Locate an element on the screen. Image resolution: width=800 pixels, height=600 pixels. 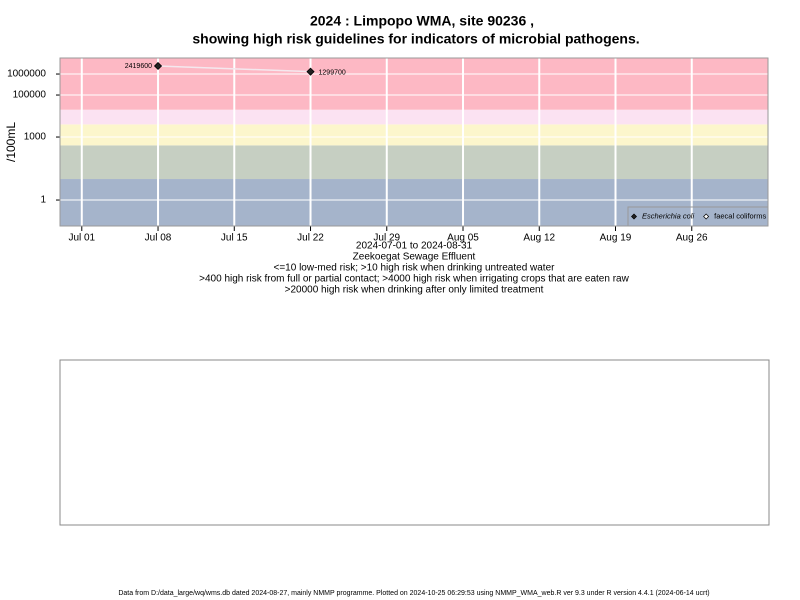
data-label: 2419600 is located at coordinates (138, 66).